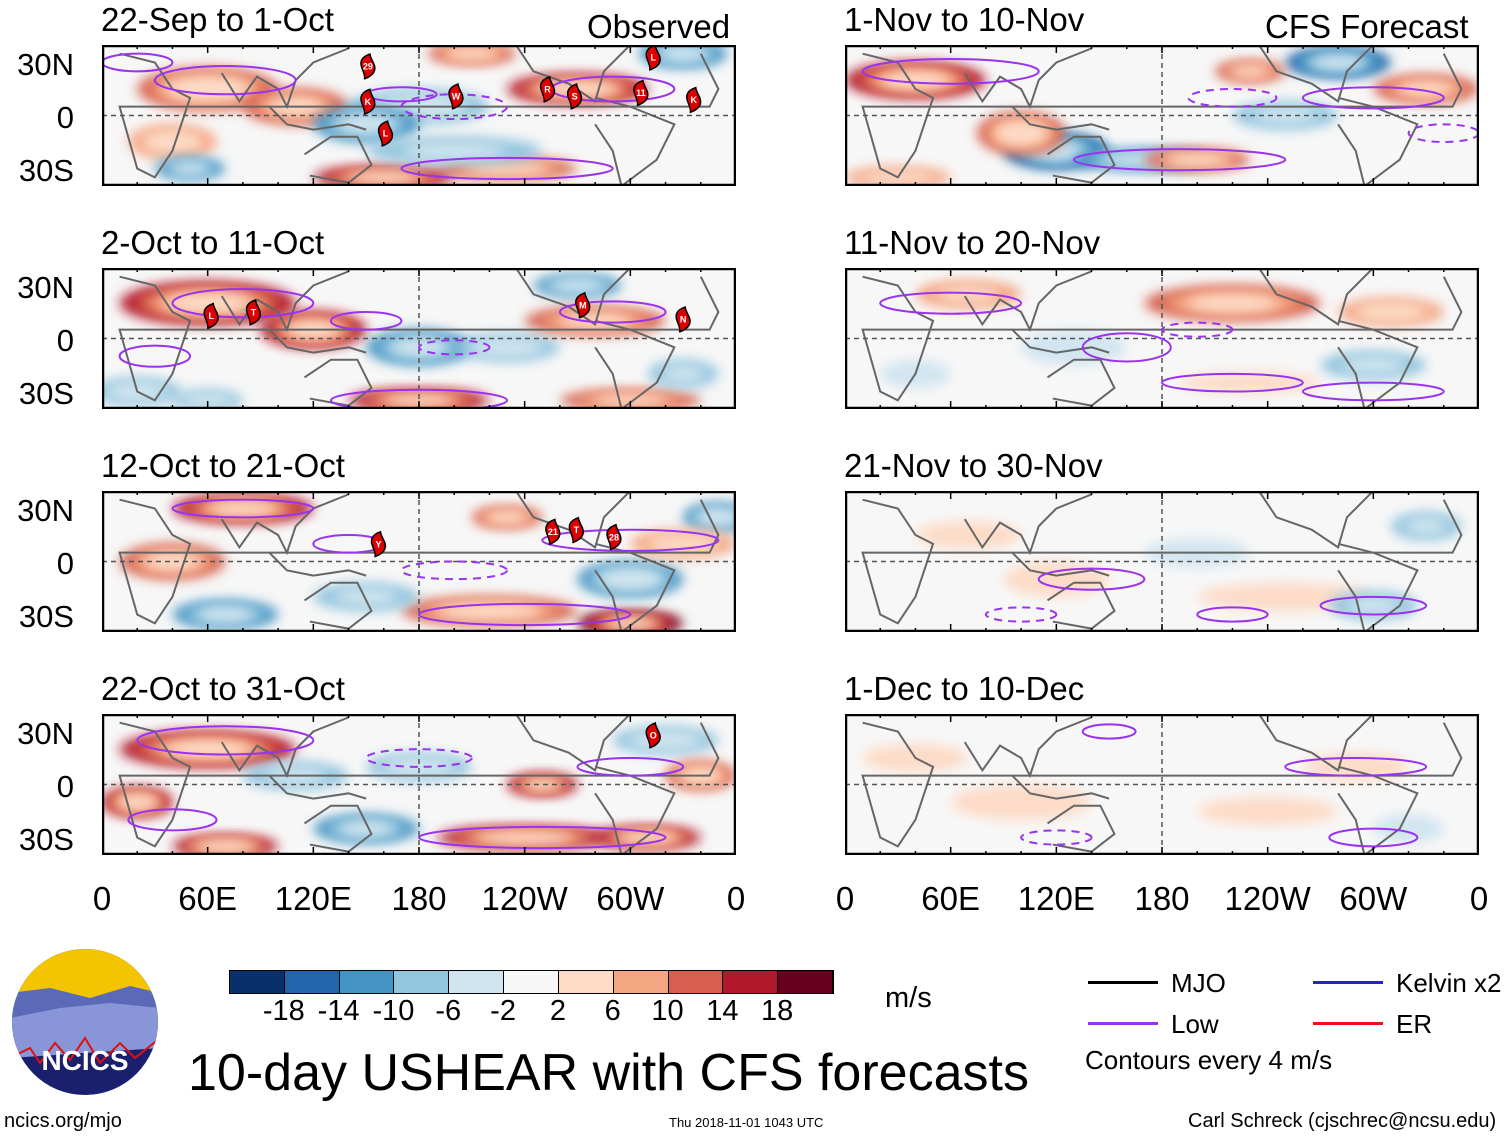  What do you see at coordinates (1348, 1023) in the screenshot?
I see `legend-line` at bounding box center [1348, 1023].